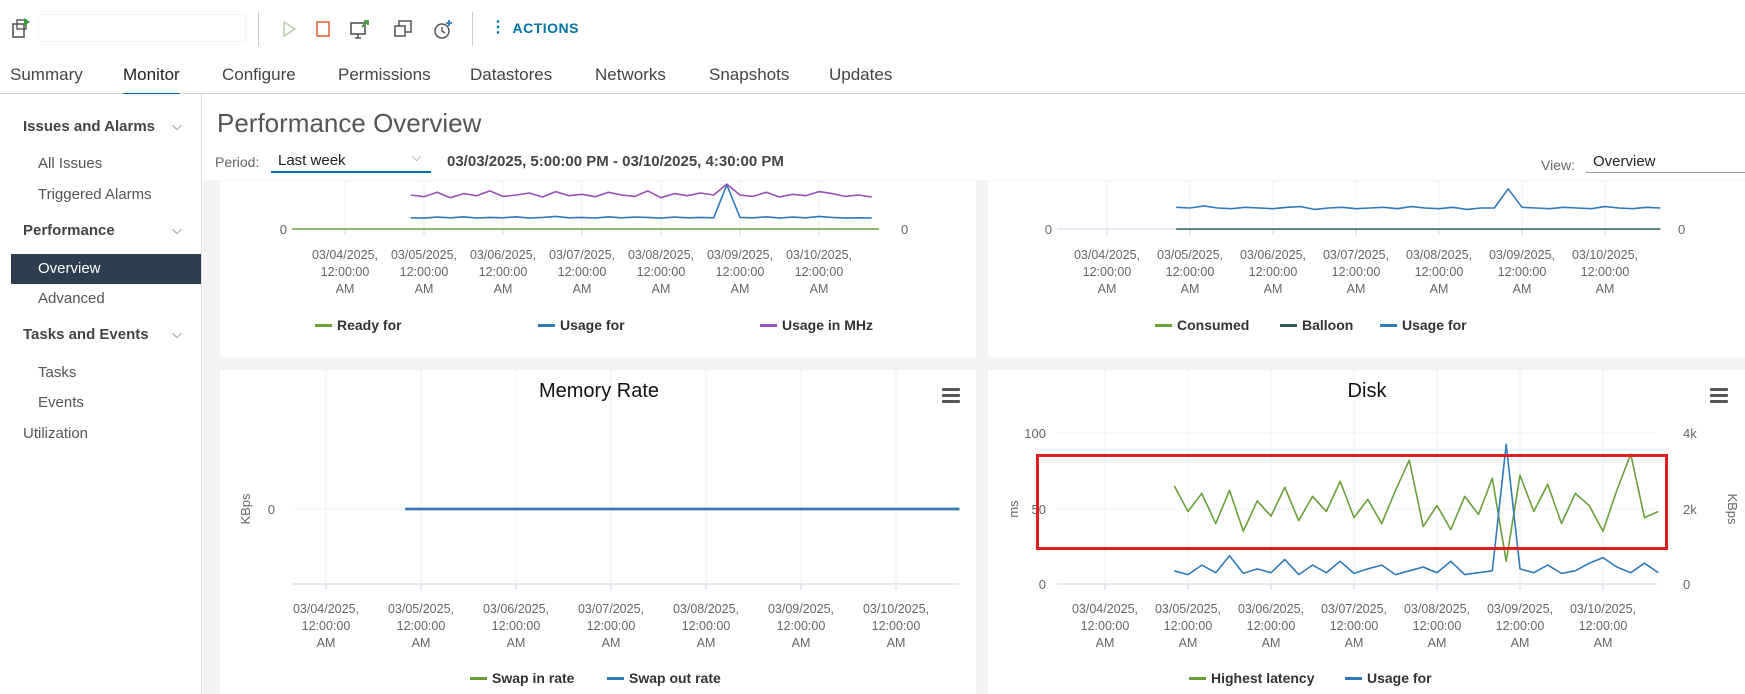 This screenshot has width=1745, height=694. What do you see at coordinates (749, 74) in the screenshot?
I see `tab-snapshots: Snapshots` at bounding box center [749, 74].